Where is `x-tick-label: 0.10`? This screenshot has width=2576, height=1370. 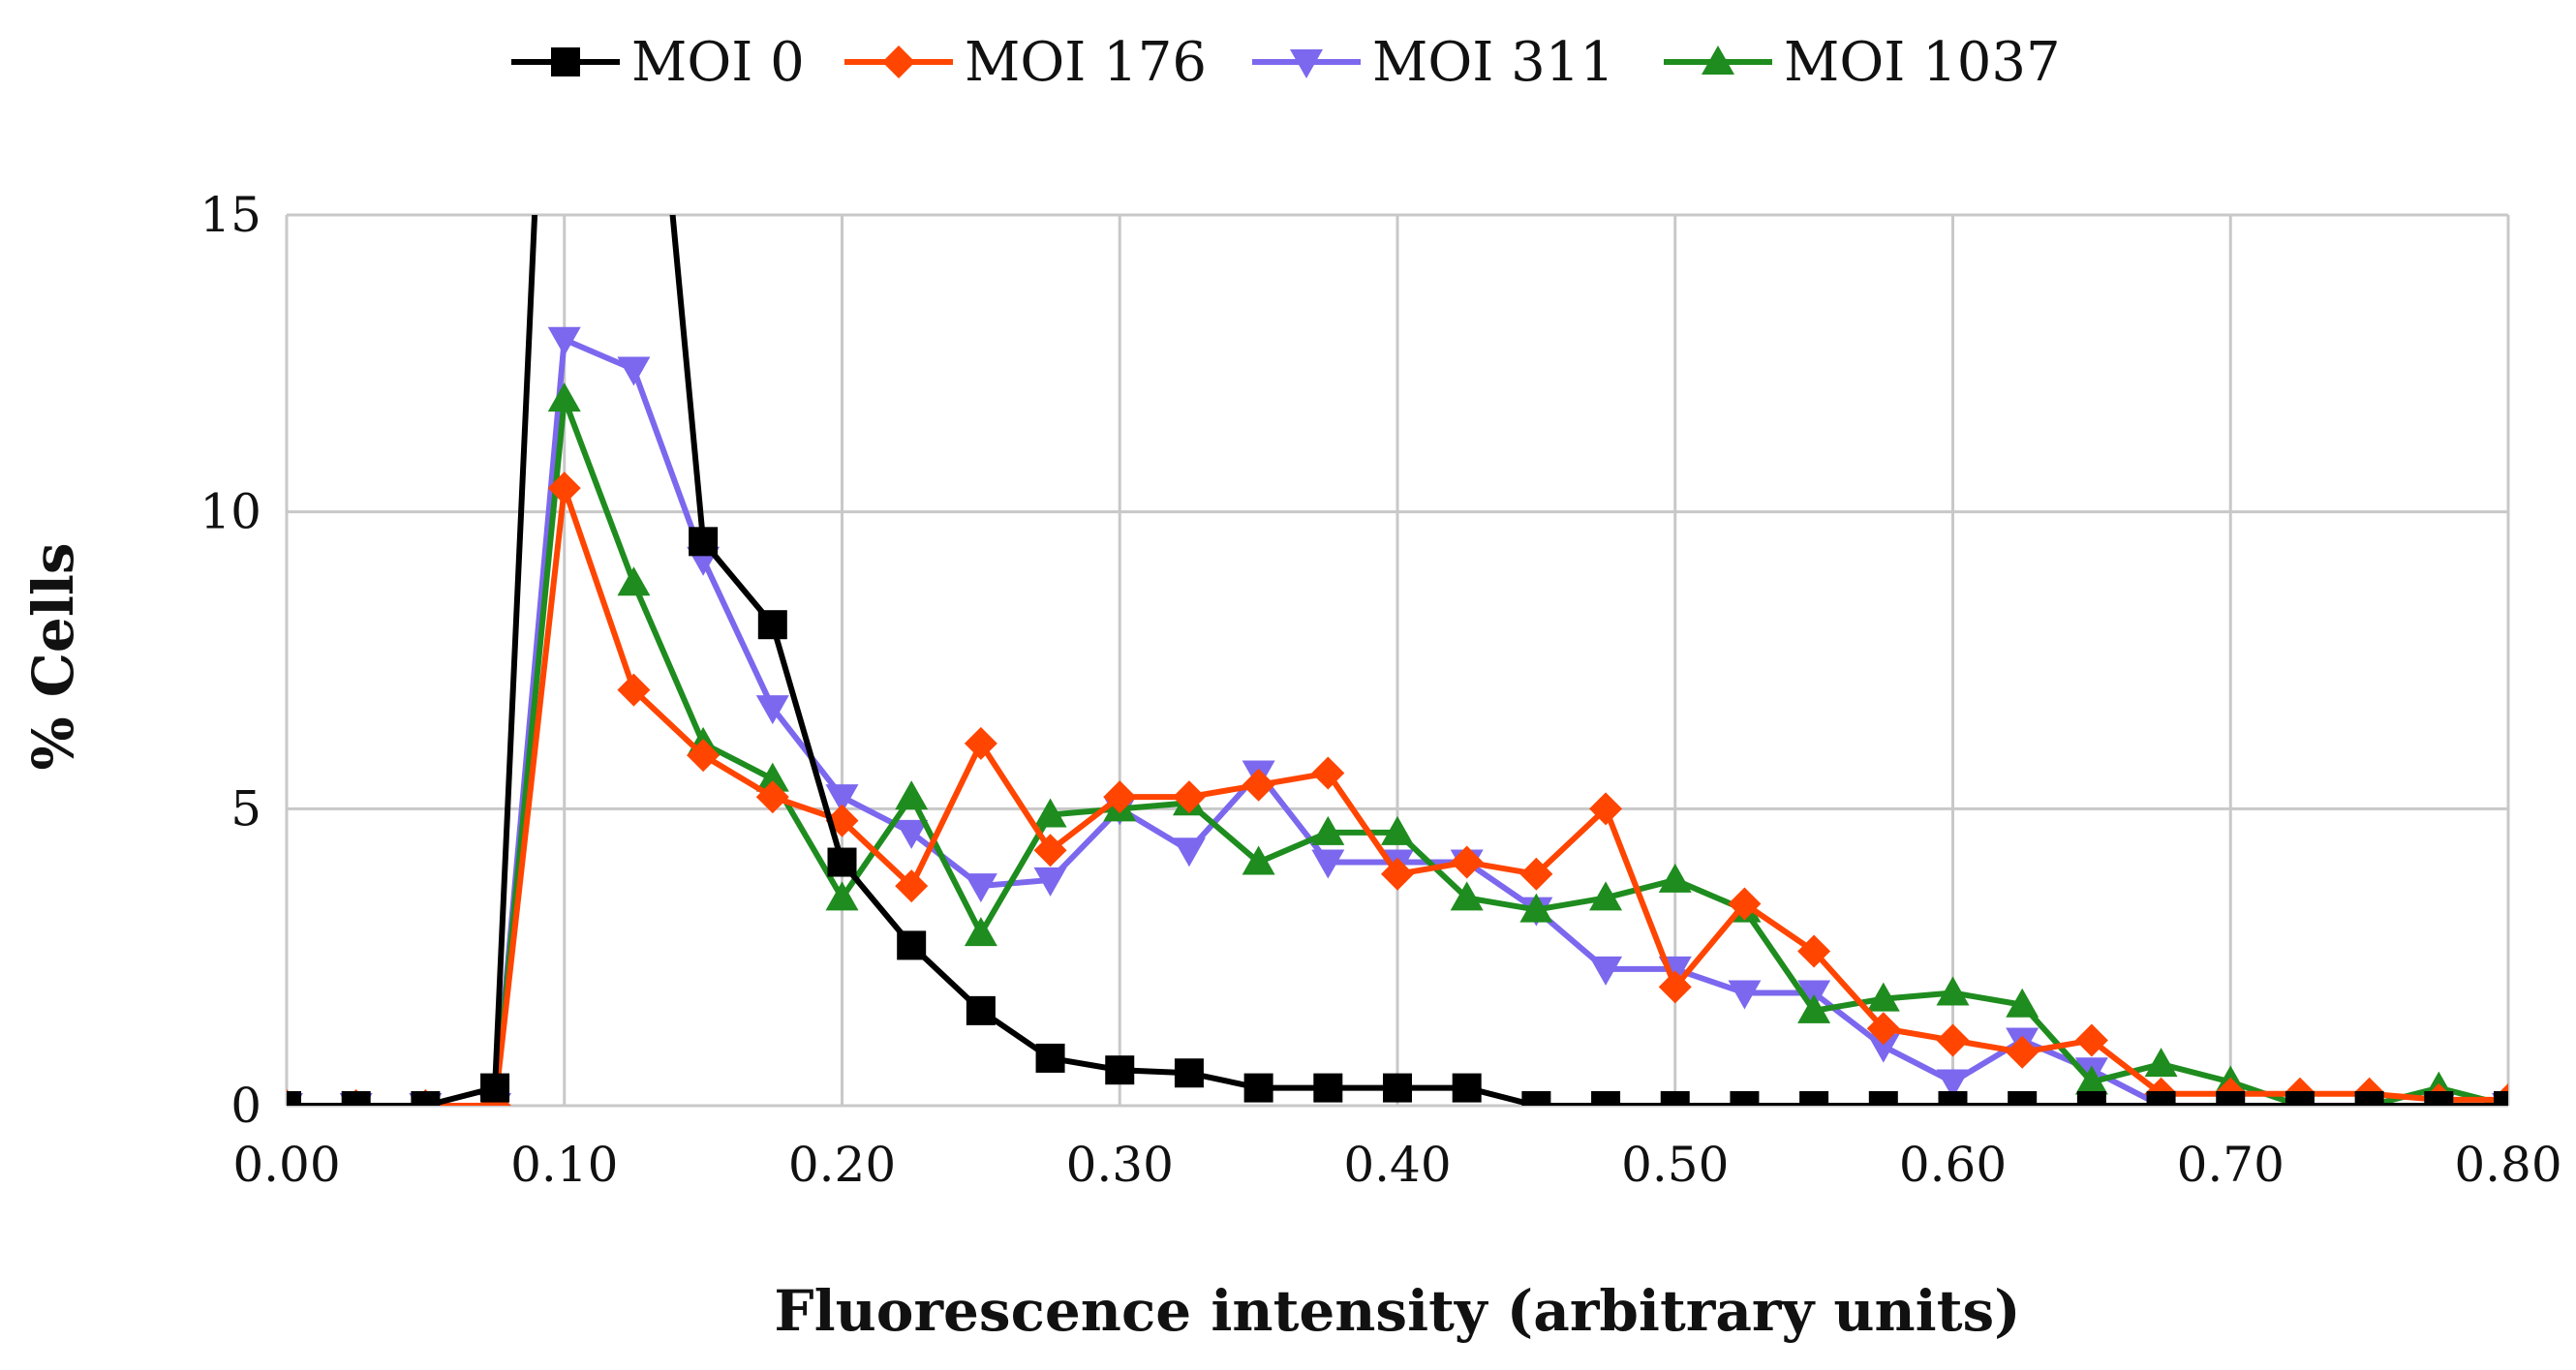 x-tick-label: 0.10 is located at coordinates (564, 1165).